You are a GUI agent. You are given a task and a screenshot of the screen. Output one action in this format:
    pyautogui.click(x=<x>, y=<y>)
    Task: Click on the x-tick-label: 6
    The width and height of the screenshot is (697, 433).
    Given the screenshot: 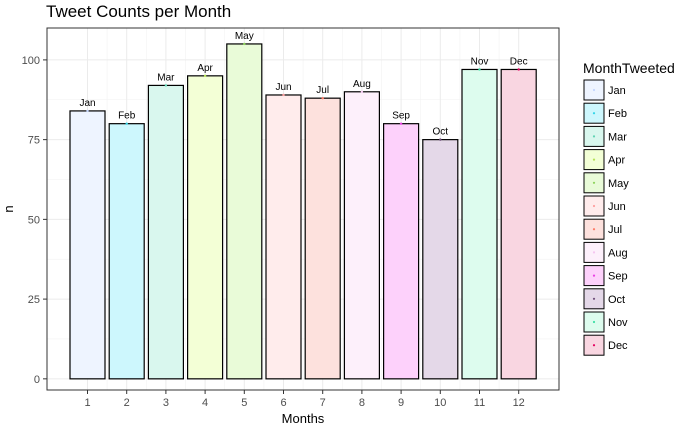 What is the action you would take?
    pyautogui.click(x=283, y=403)
    